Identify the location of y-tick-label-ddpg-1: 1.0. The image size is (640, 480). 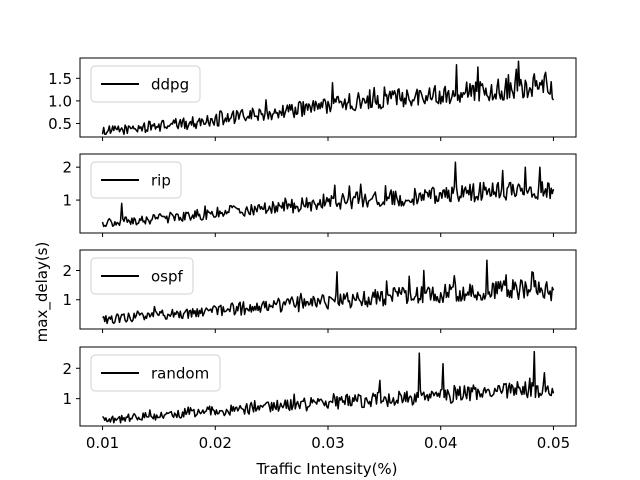
(60, 101).